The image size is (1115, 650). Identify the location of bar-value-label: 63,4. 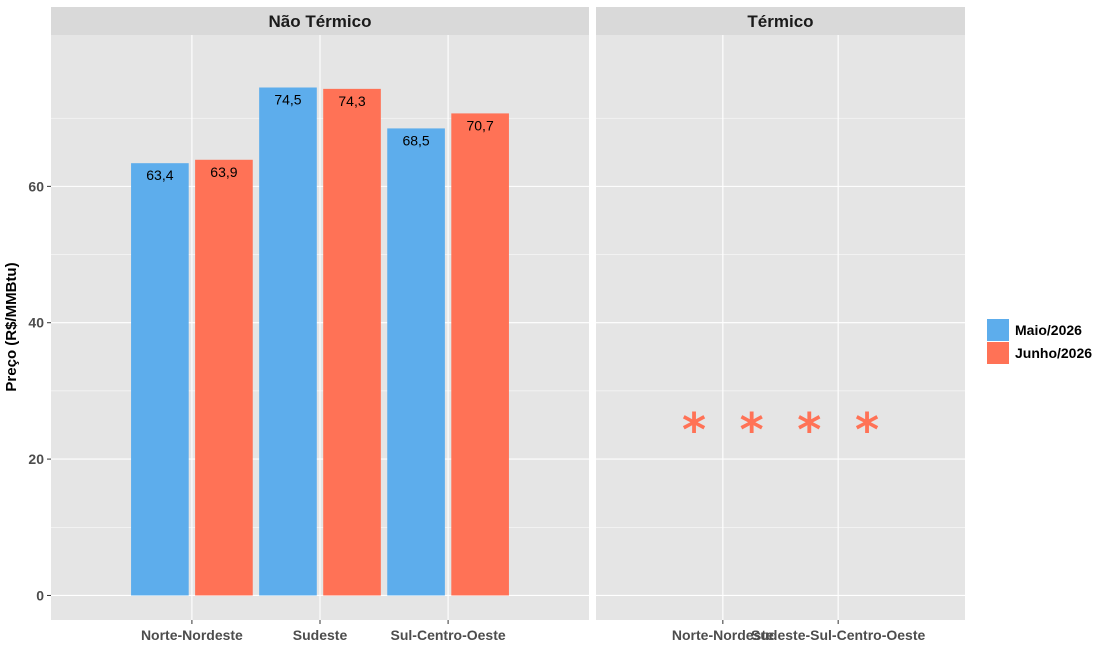
(159, 175).